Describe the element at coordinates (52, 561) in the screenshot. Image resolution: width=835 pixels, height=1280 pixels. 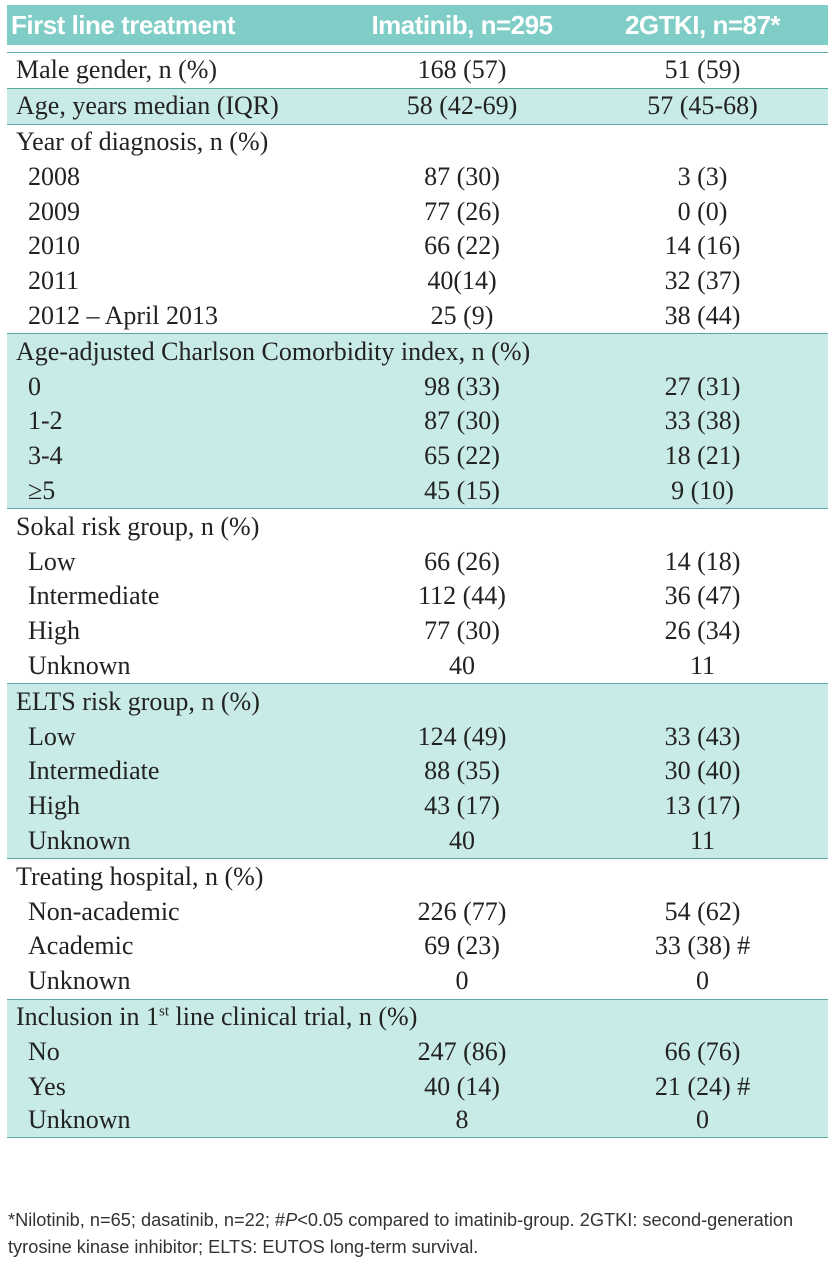
I see `row-label: Low` at that location.